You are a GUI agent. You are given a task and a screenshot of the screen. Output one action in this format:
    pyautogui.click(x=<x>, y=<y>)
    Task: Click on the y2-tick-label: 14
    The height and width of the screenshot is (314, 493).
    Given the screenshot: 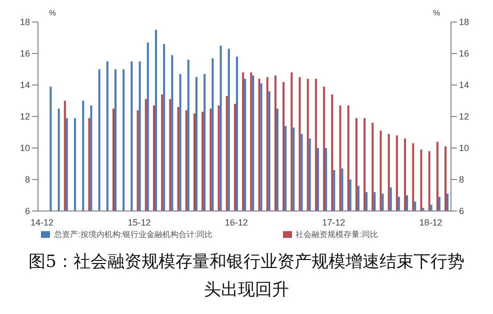 What is the action you would take?
    pyautogui.click(x=464, y=85)
    